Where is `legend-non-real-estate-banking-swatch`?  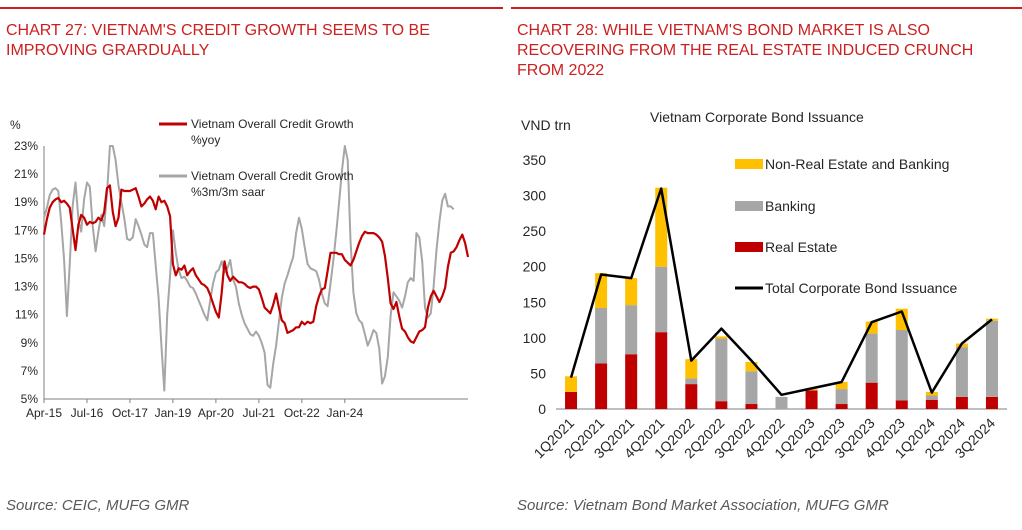
legend-non-real-estate-banking-swatch is located at coordinates (749, 164).